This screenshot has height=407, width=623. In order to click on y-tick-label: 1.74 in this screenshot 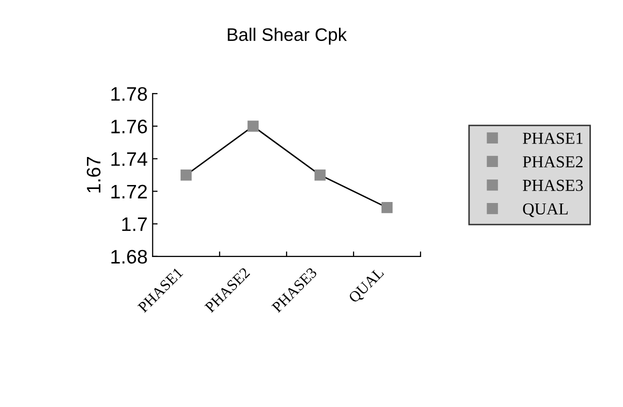, I will do `click(129, 159)`.